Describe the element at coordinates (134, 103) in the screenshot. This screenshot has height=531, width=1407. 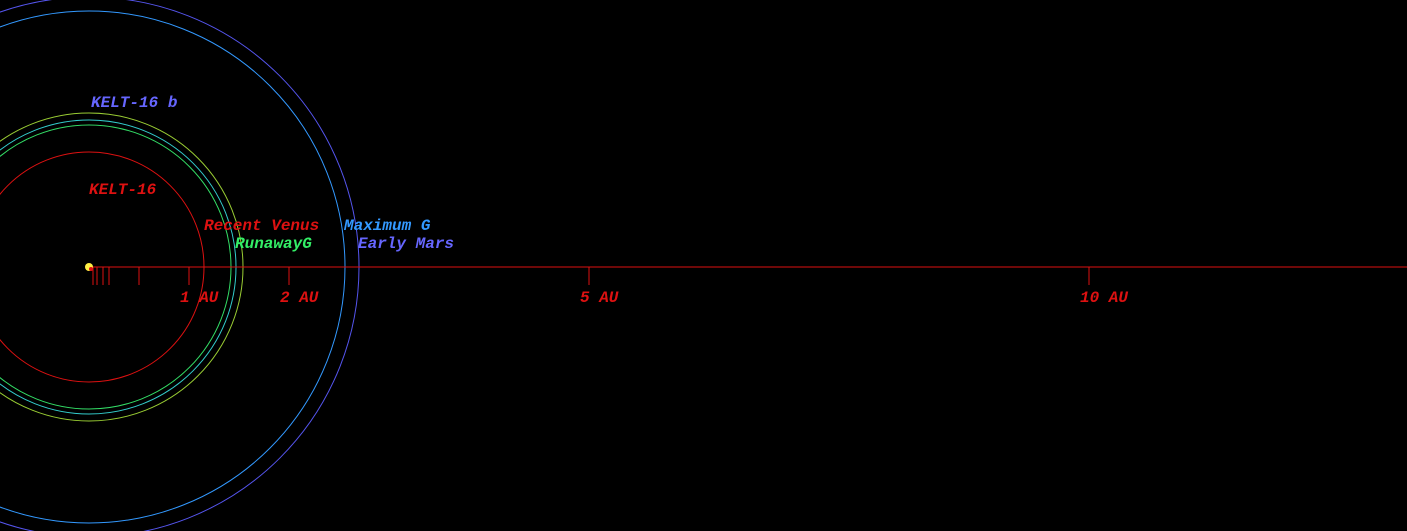
I see `planet-label: KELT-16 b` at that location.